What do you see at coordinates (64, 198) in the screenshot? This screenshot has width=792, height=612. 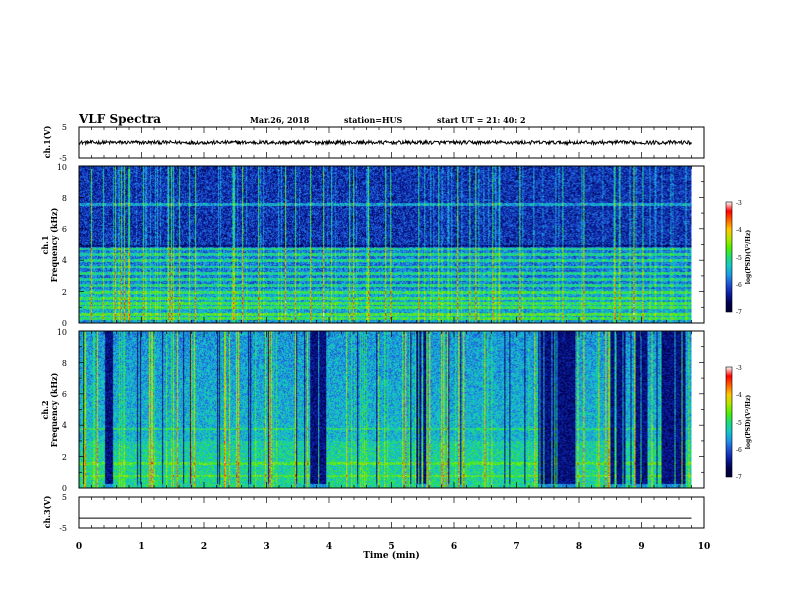 I see `ch1-freq-tick-8: 8` at bounding box center [64, 198].